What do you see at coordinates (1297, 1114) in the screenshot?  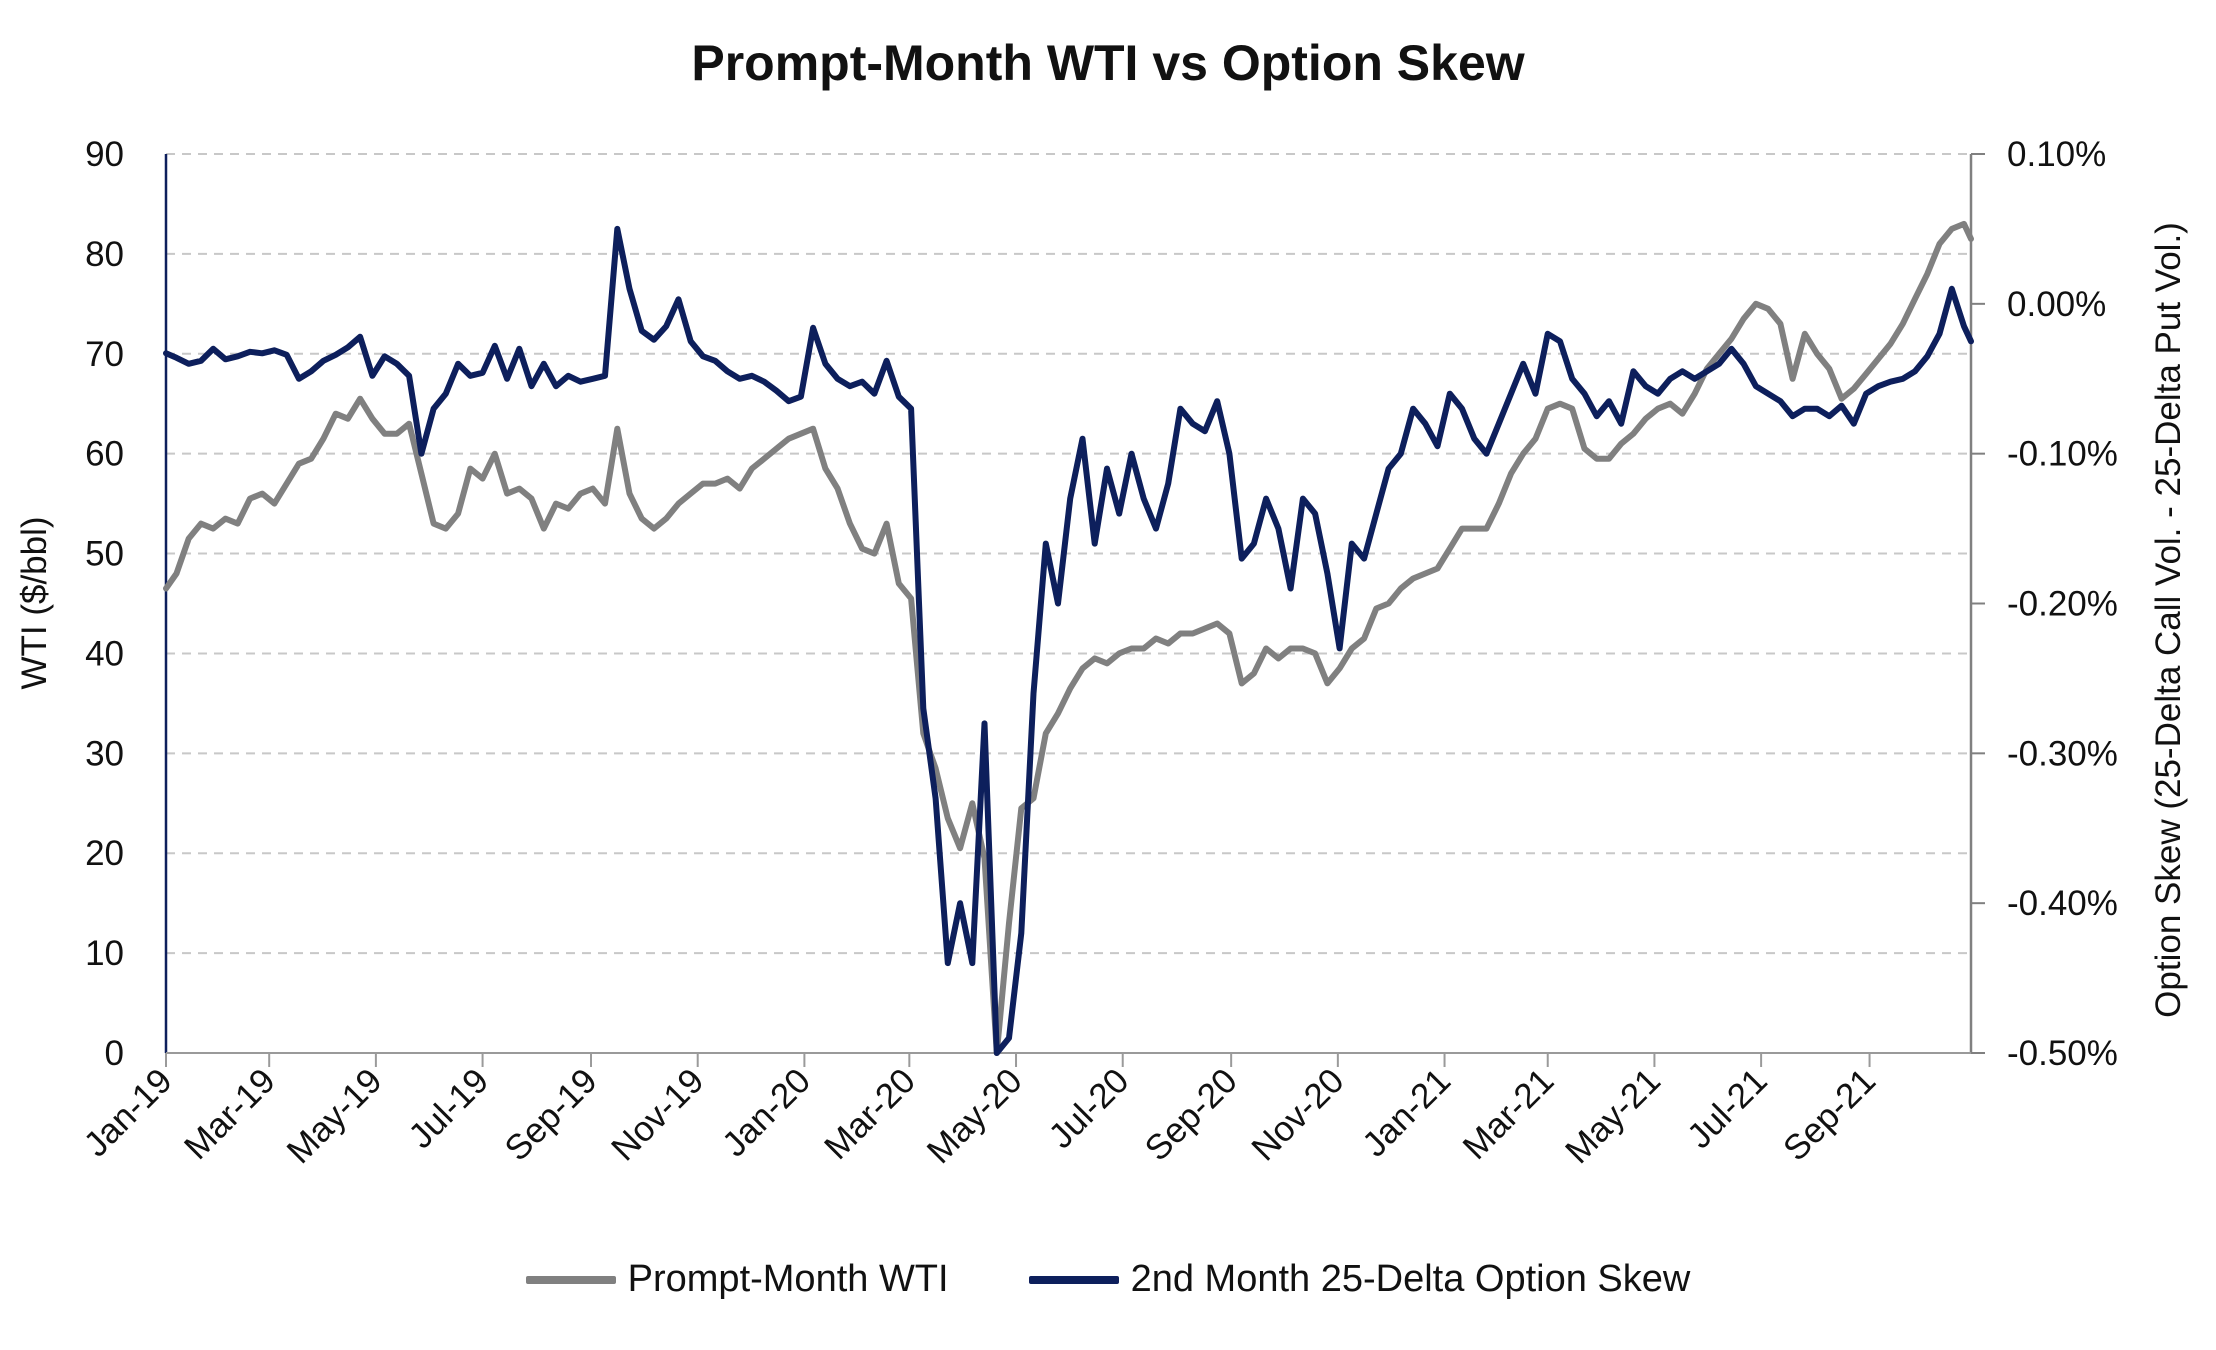 I see `x-tick-label: Nov-20` at bounding box center [1297, 1114].